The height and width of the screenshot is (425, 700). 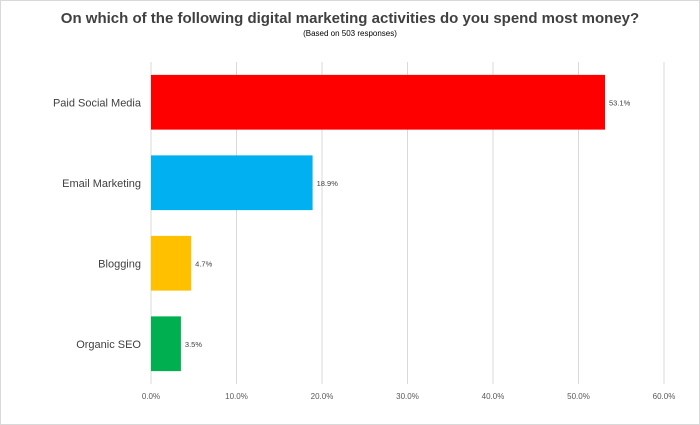 I want to click on bar-blogging, so click(x=171, y=263).